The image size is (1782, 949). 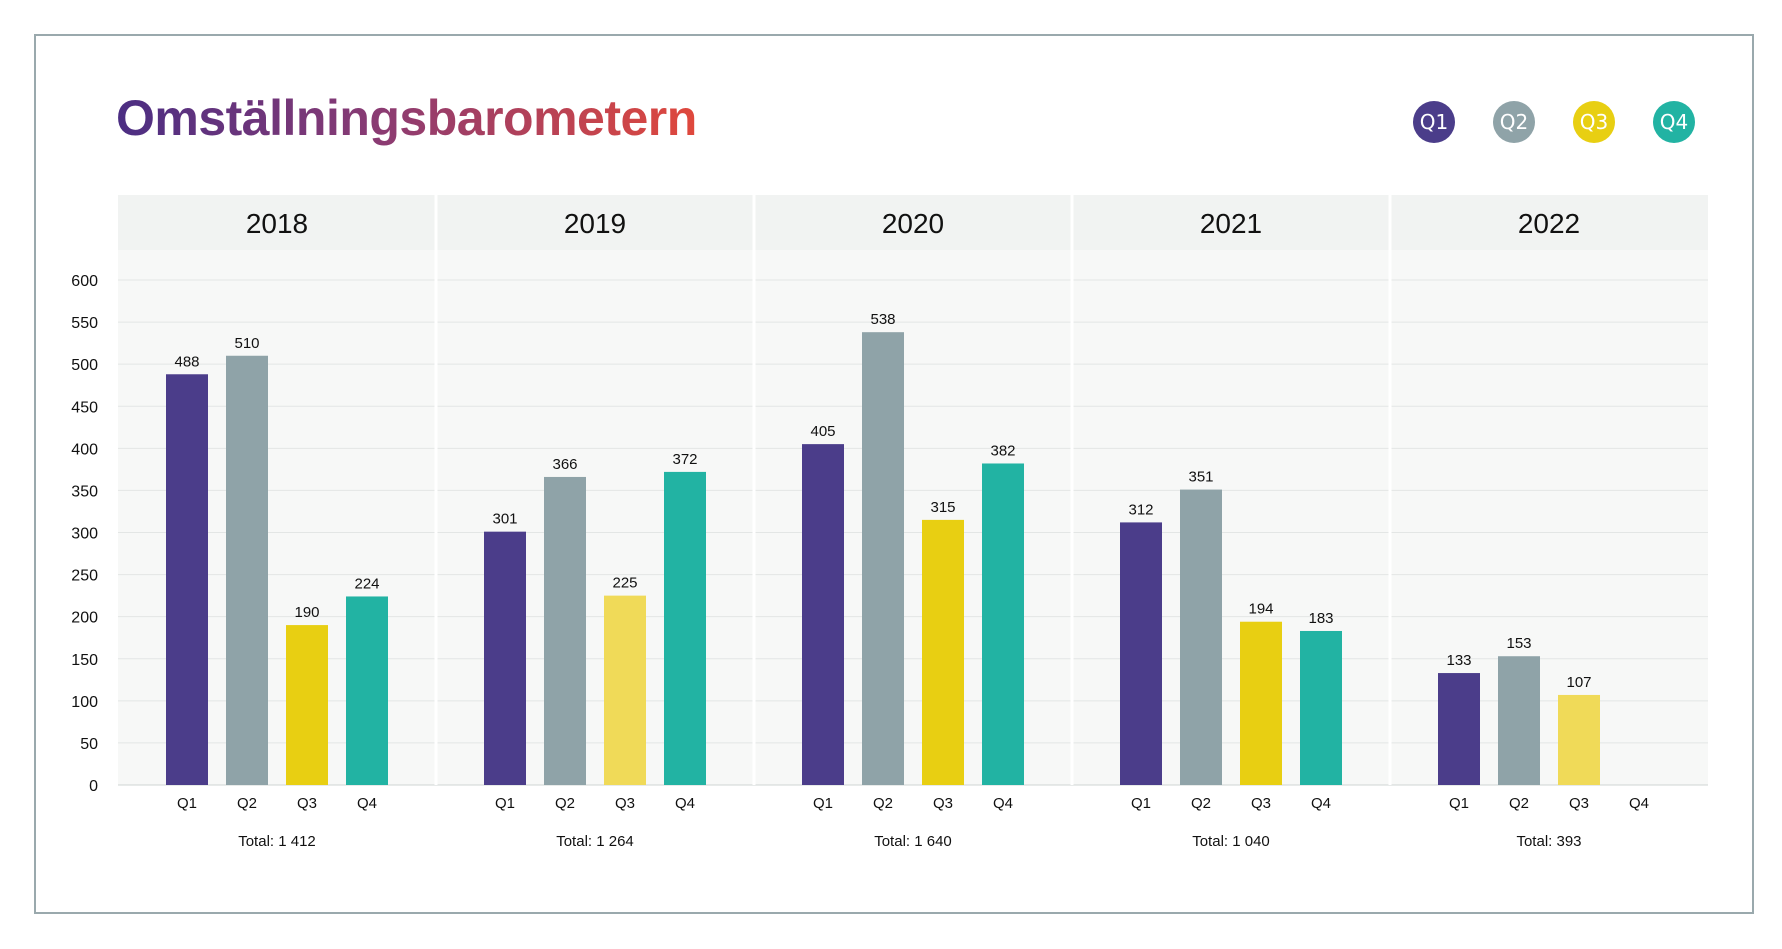 I want to click on legend-q2: Q2, so click(x=1514, y=122).